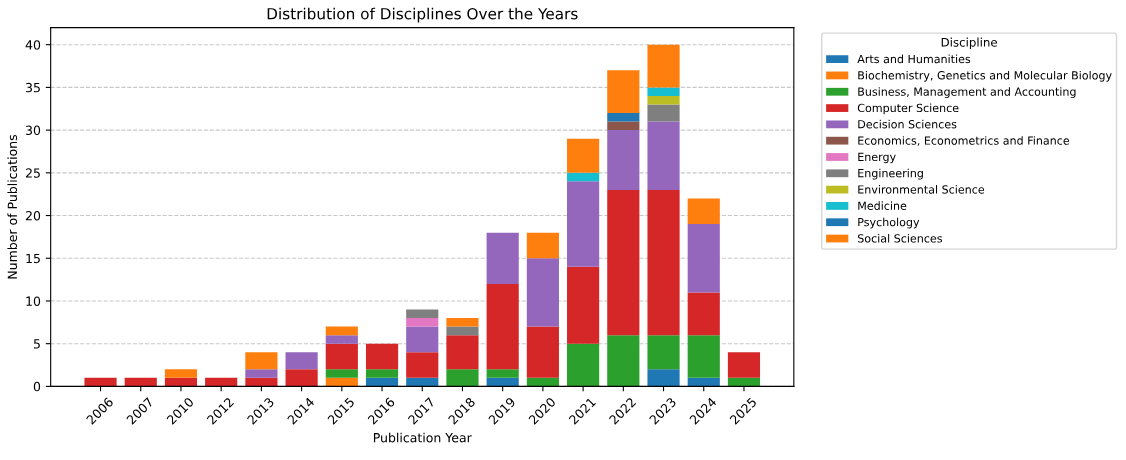 This screenshot has width=1126, height=460. I want to click on y-axis-title: Number of Publications, so click(12, 206).